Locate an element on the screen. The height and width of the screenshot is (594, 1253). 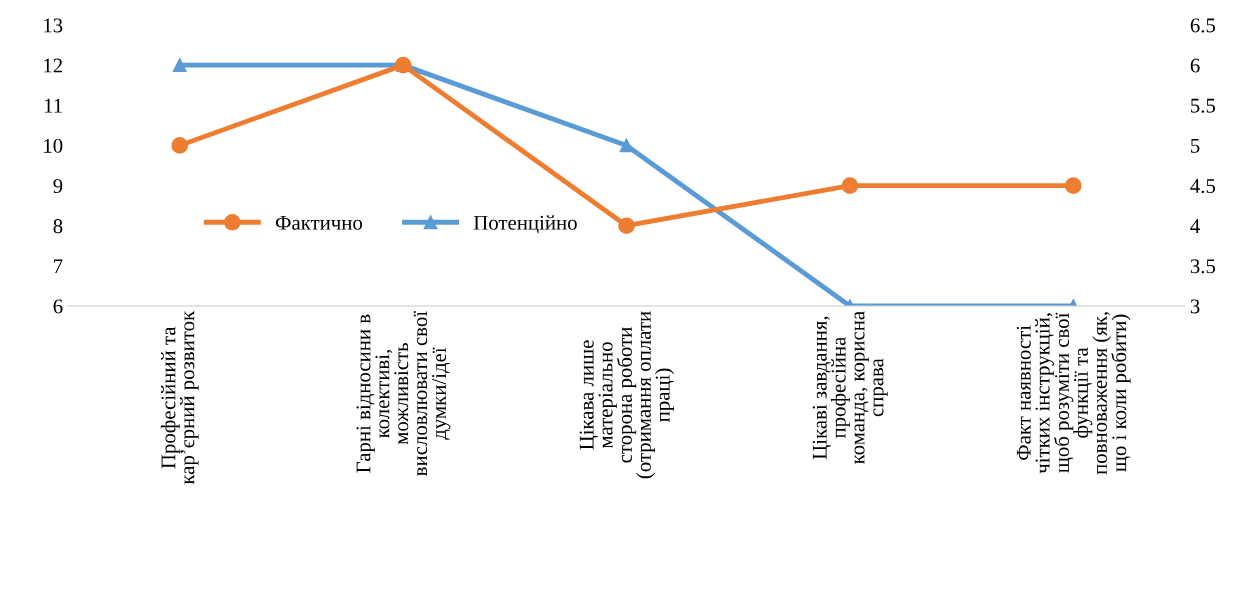
y2-tick-label: 4 is located at coordinates (1195, 226).